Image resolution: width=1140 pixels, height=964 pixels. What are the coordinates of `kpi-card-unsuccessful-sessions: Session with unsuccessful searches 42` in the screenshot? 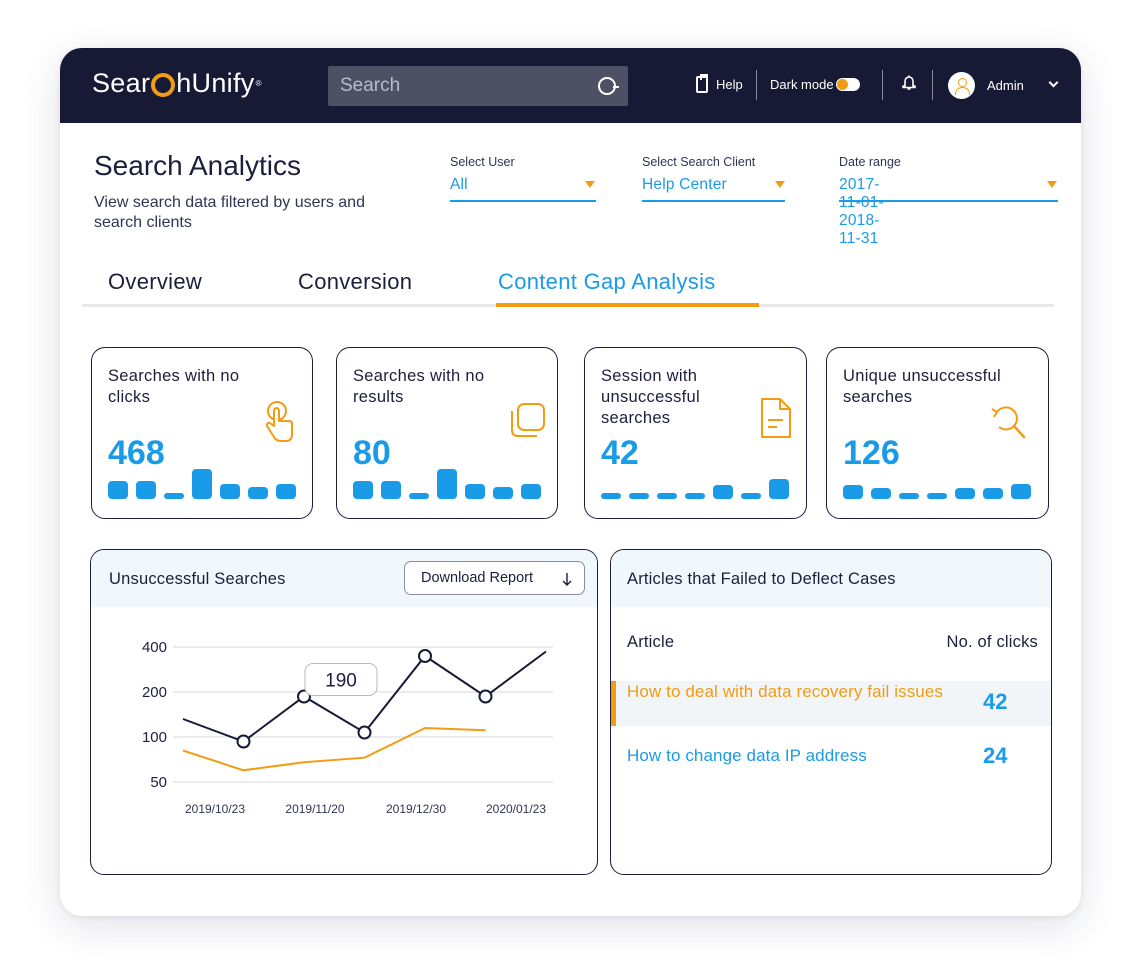 It's located at (695, 433).